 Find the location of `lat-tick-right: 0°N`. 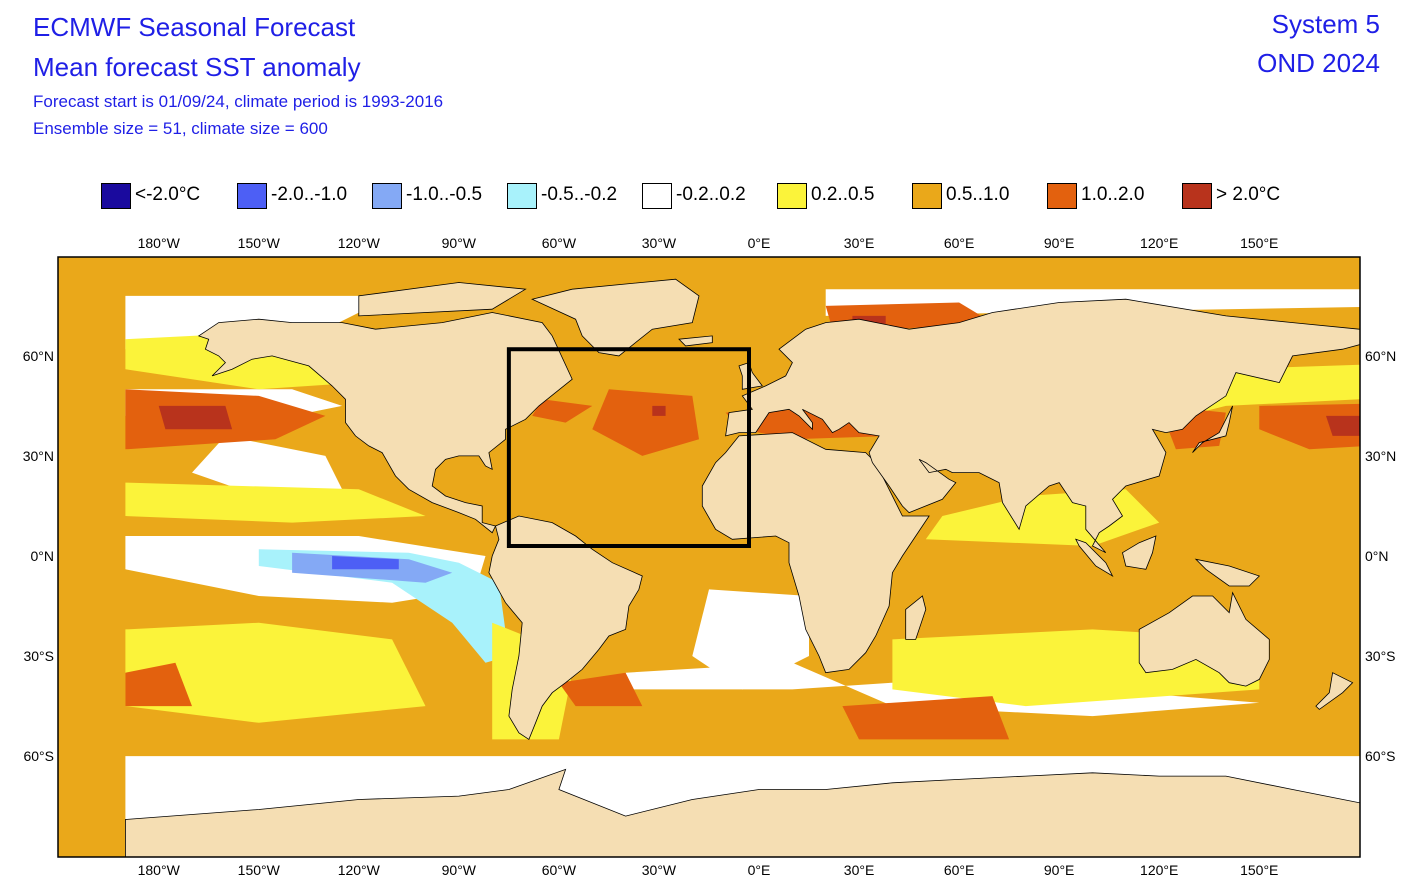

lat-tick-right: 0°N is located at coordinates (1377, 556).